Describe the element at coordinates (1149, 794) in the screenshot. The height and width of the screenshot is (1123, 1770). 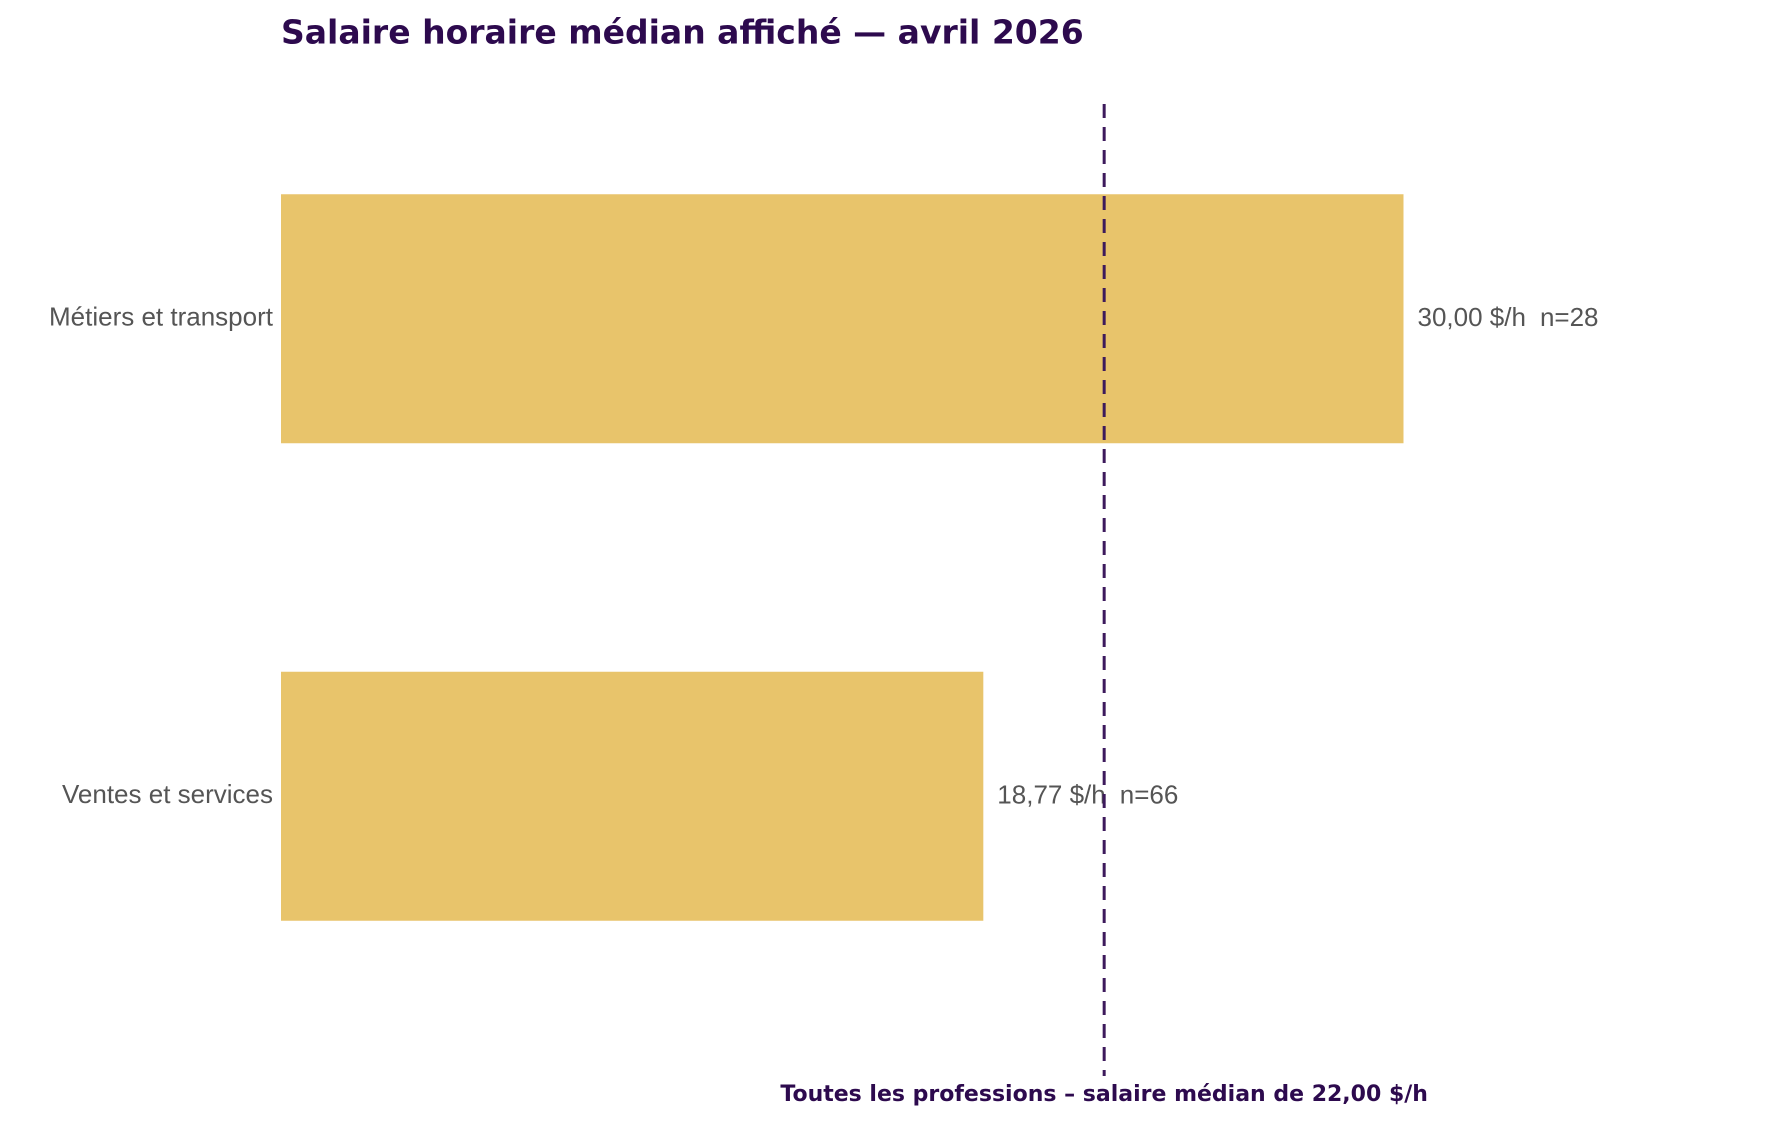
I see `count-label: n=66` at that location.